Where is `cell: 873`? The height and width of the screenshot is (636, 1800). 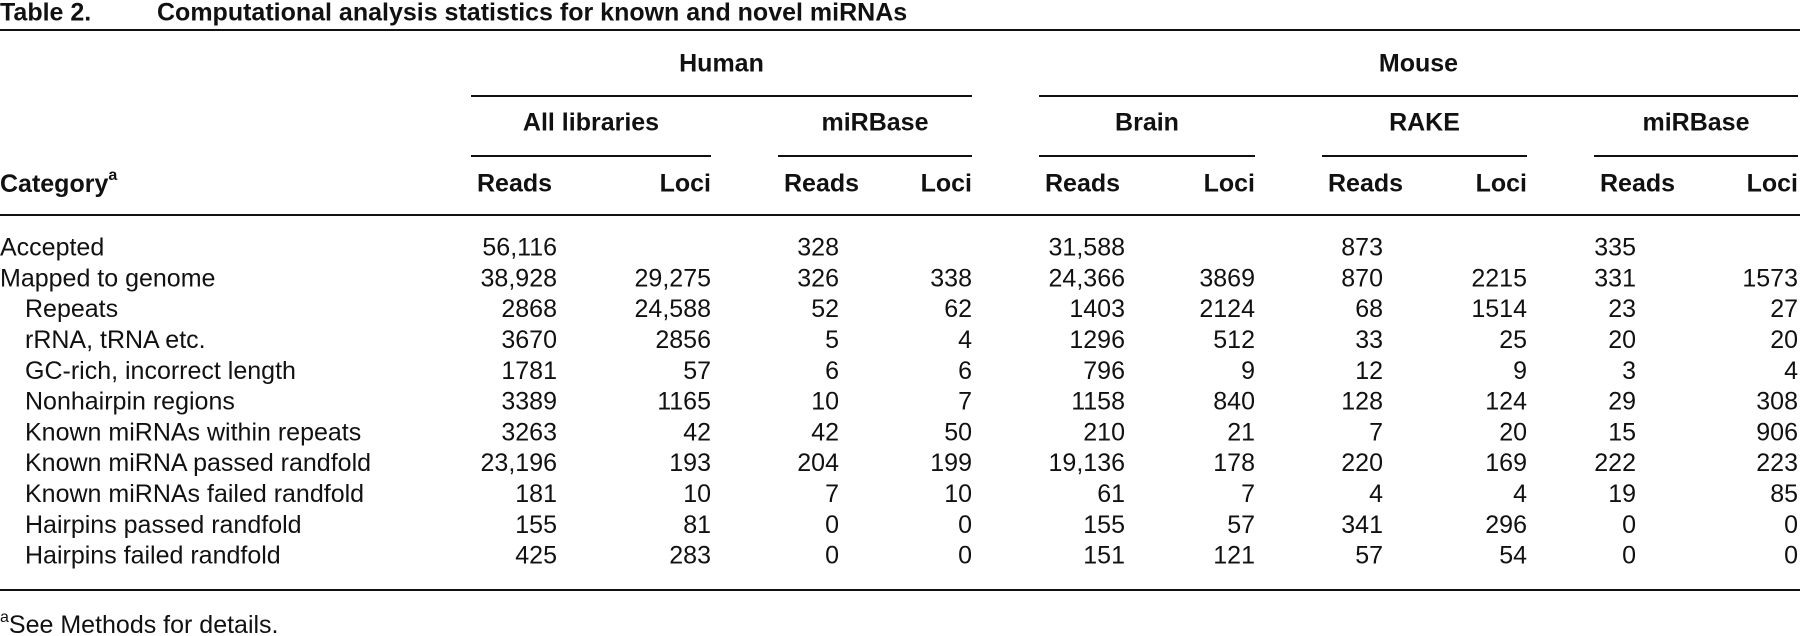
cell: 873 is located at coordinates (1362, 248).